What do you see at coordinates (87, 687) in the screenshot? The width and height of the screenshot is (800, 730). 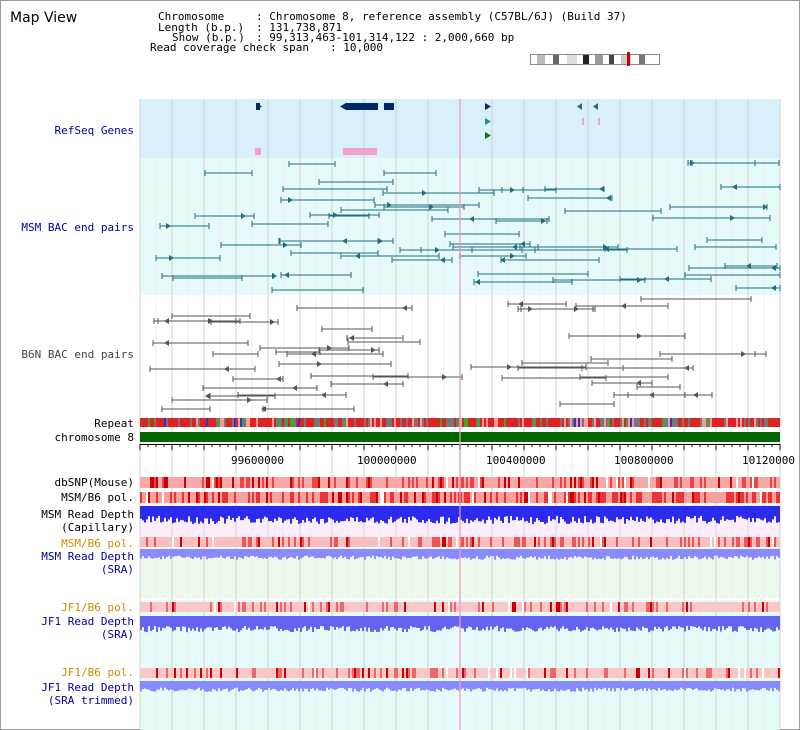 I see `track-label-jf1-read-depth-trim: JF1 Read Depth` at bounding box center [87, 687].